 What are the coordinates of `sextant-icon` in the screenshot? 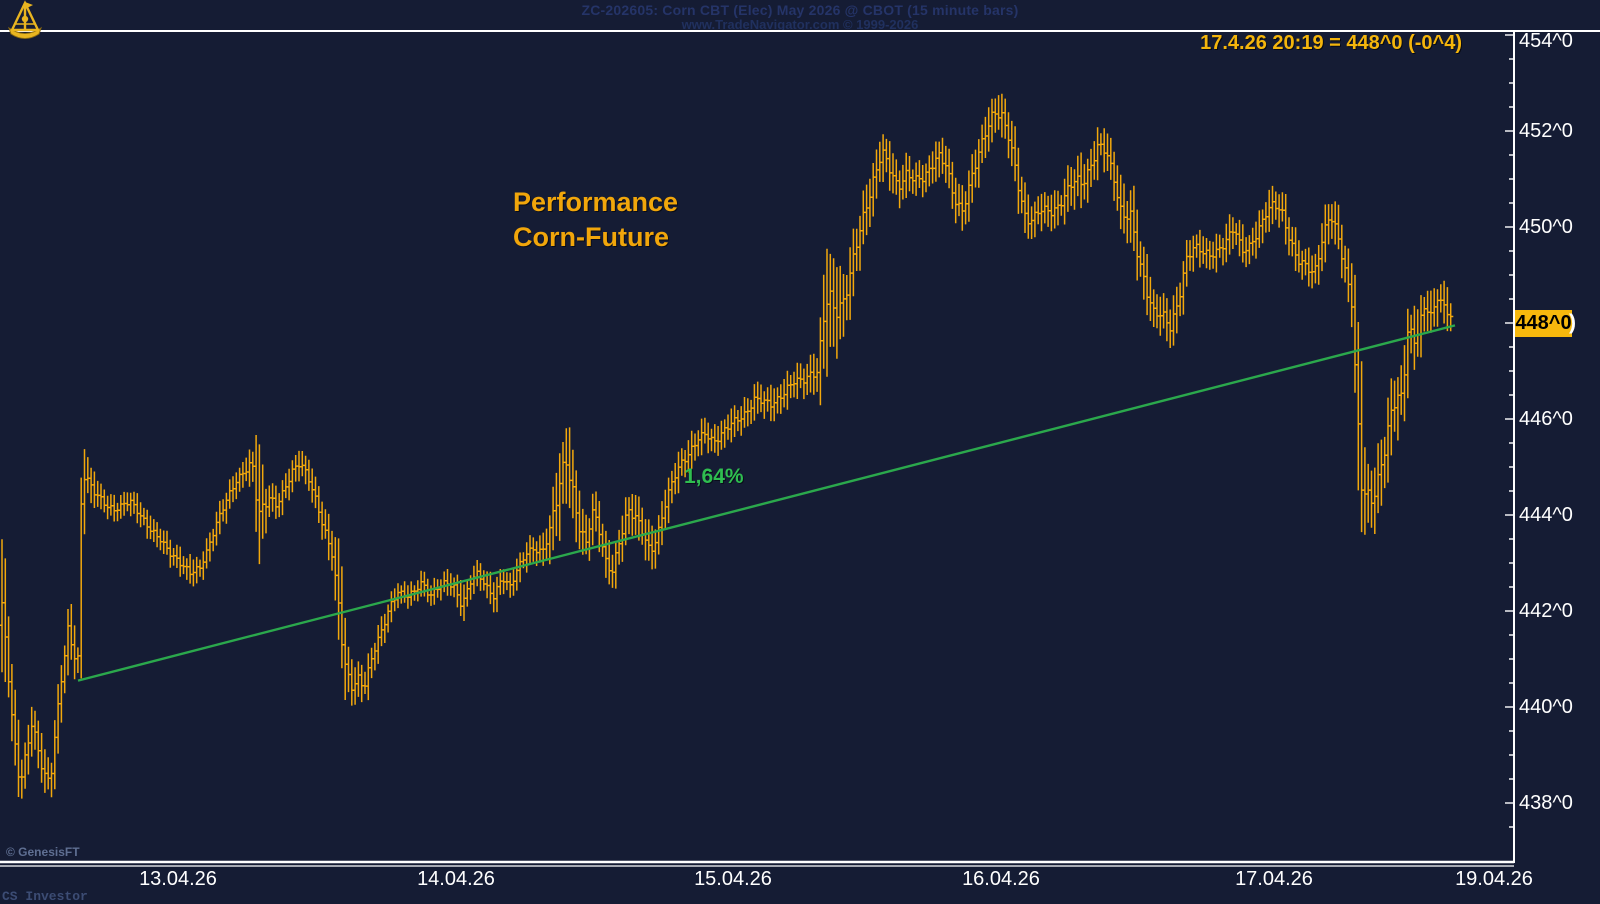 It's located at (25, 19).